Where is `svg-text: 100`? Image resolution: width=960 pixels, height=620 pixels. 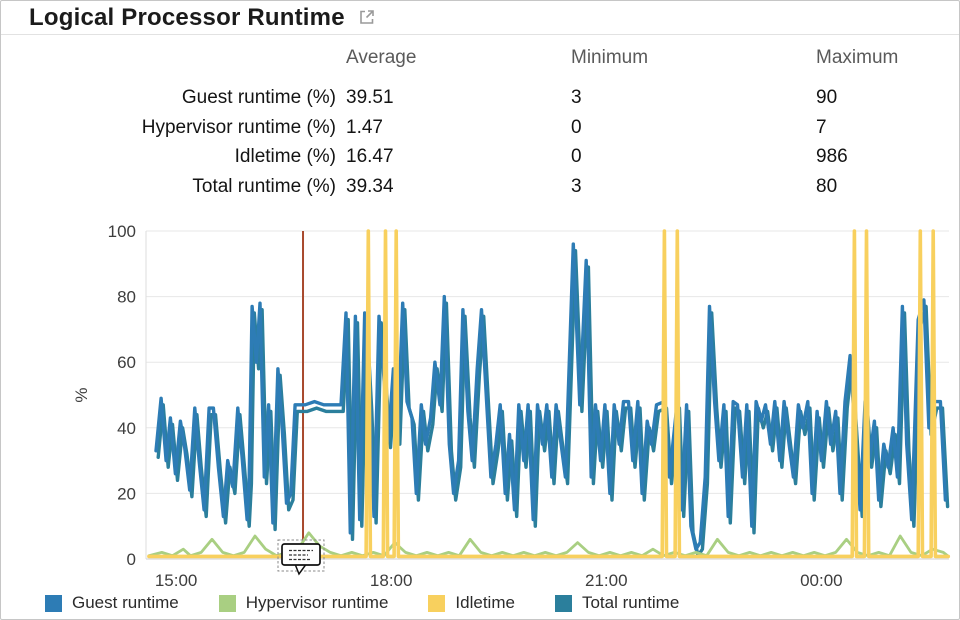
svg-text: 100 is located at coordinates (122, 231).